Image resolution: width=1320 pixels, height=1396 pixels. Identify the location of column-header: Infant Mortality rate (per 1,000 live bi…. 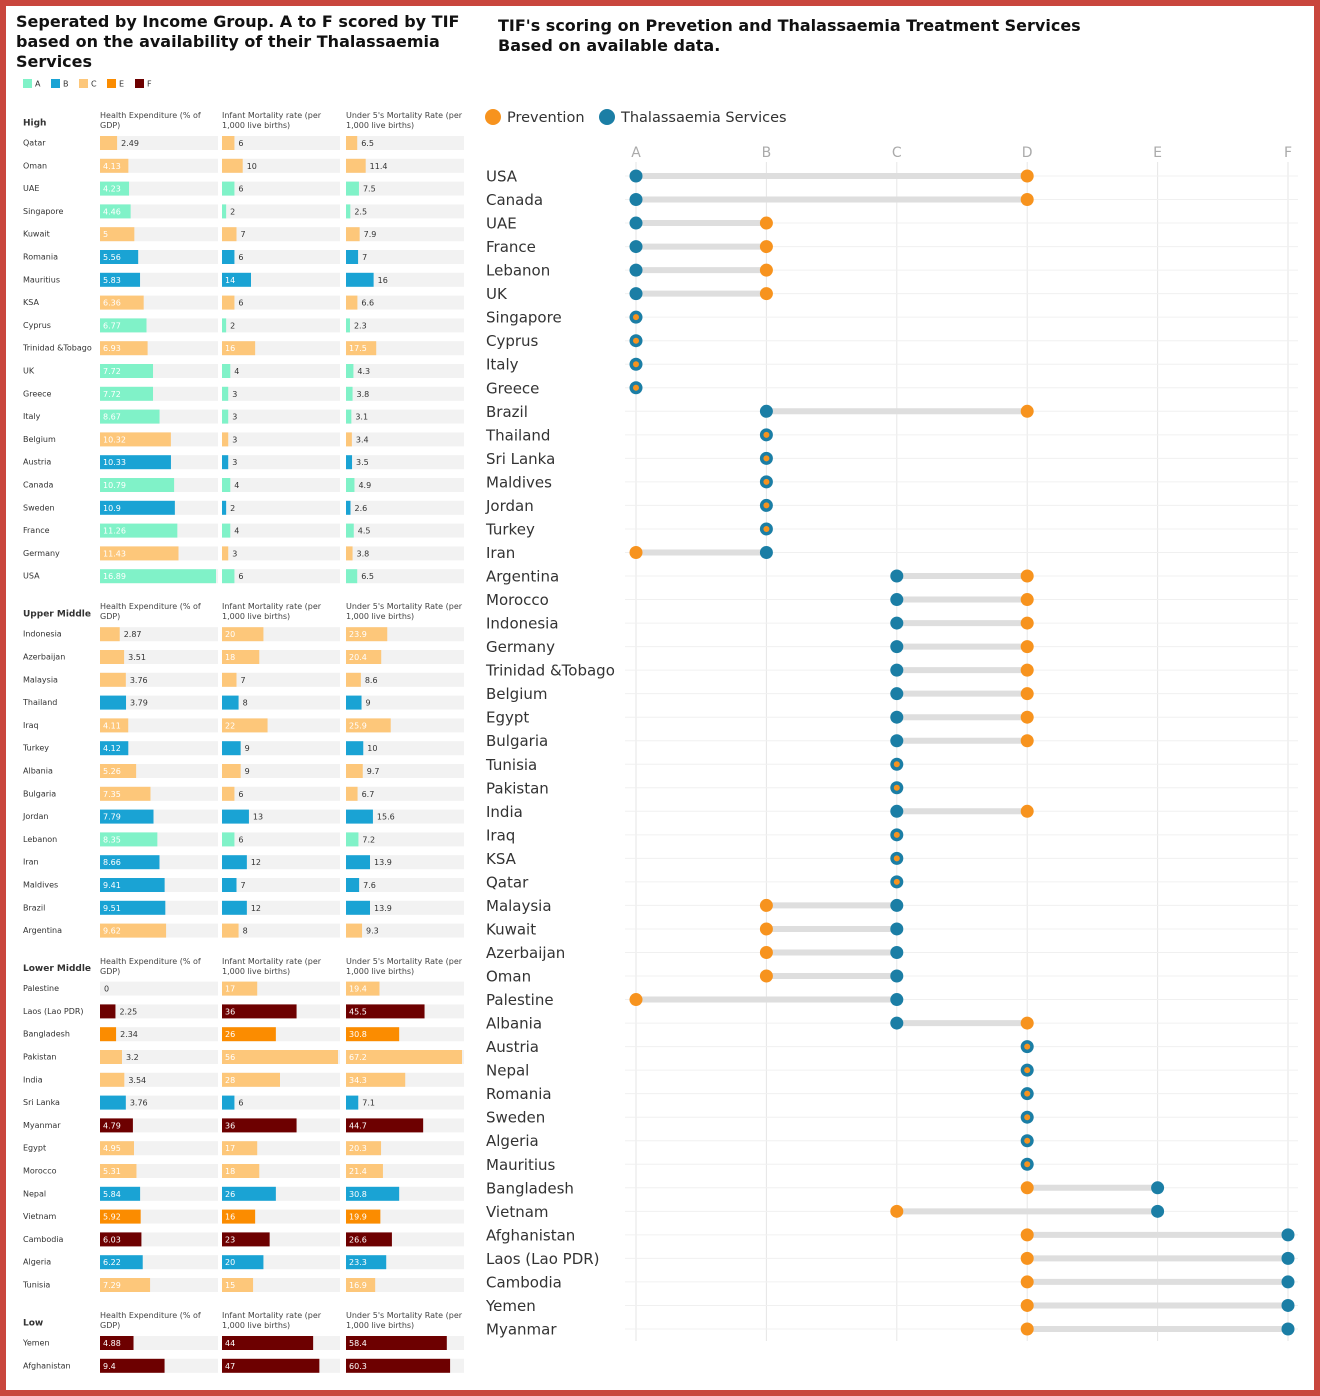
(272, 120).